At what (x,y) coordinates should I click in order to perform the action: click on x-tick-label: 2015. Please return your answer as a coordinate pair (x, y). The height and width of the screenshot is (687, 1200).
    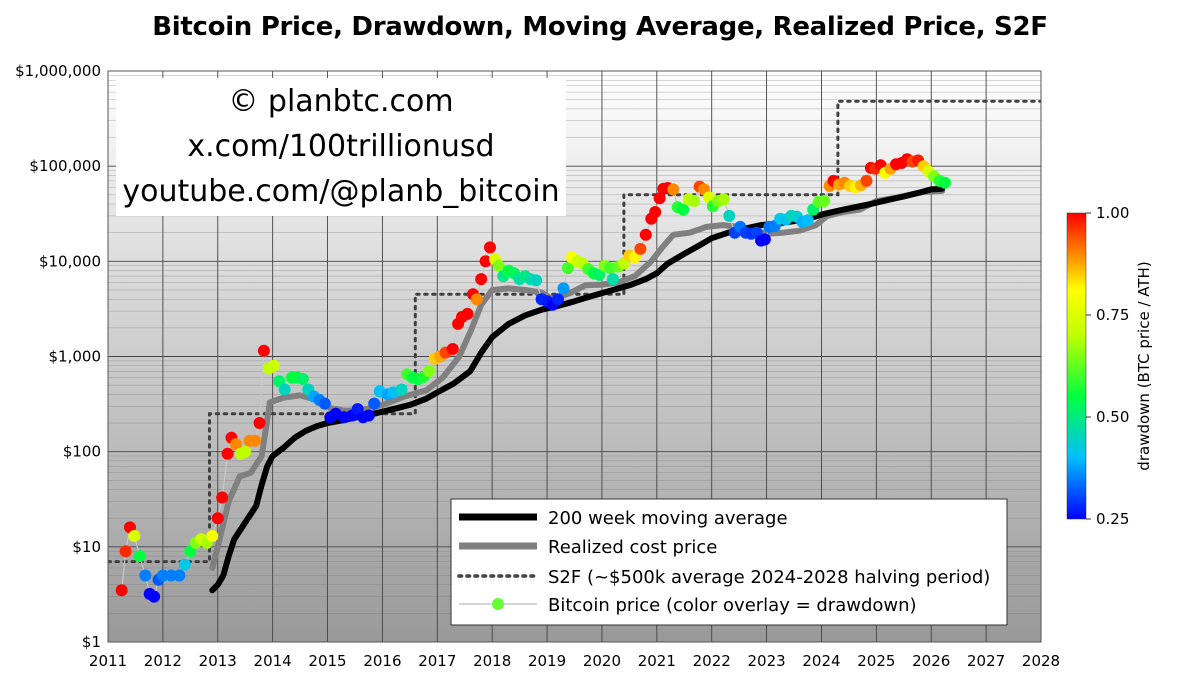
    Looking at the image, I should click on (327, 661).